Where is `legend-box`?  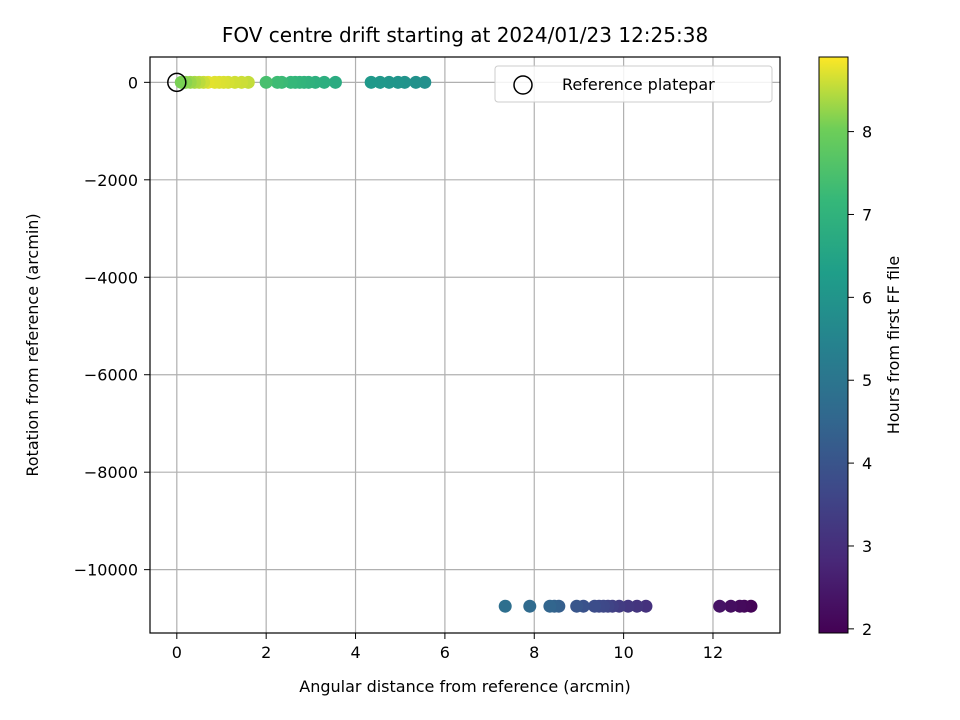
legend-box is located at coordinates (633, 84).